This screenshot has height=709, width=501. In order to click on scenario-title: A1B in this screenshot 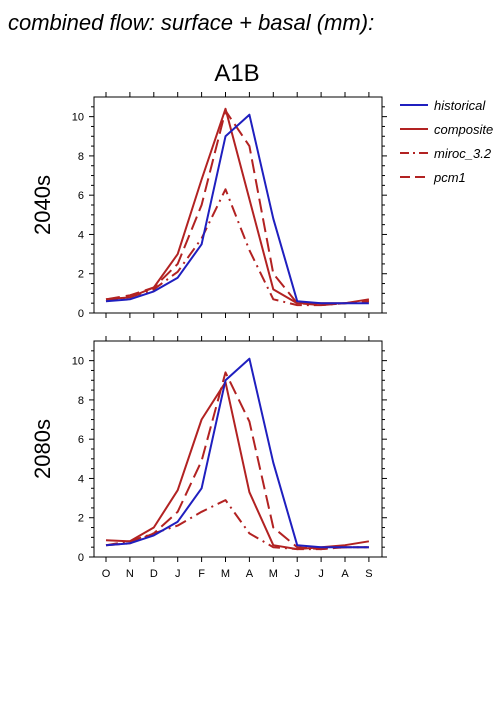, I will do `click(236, 73)`.